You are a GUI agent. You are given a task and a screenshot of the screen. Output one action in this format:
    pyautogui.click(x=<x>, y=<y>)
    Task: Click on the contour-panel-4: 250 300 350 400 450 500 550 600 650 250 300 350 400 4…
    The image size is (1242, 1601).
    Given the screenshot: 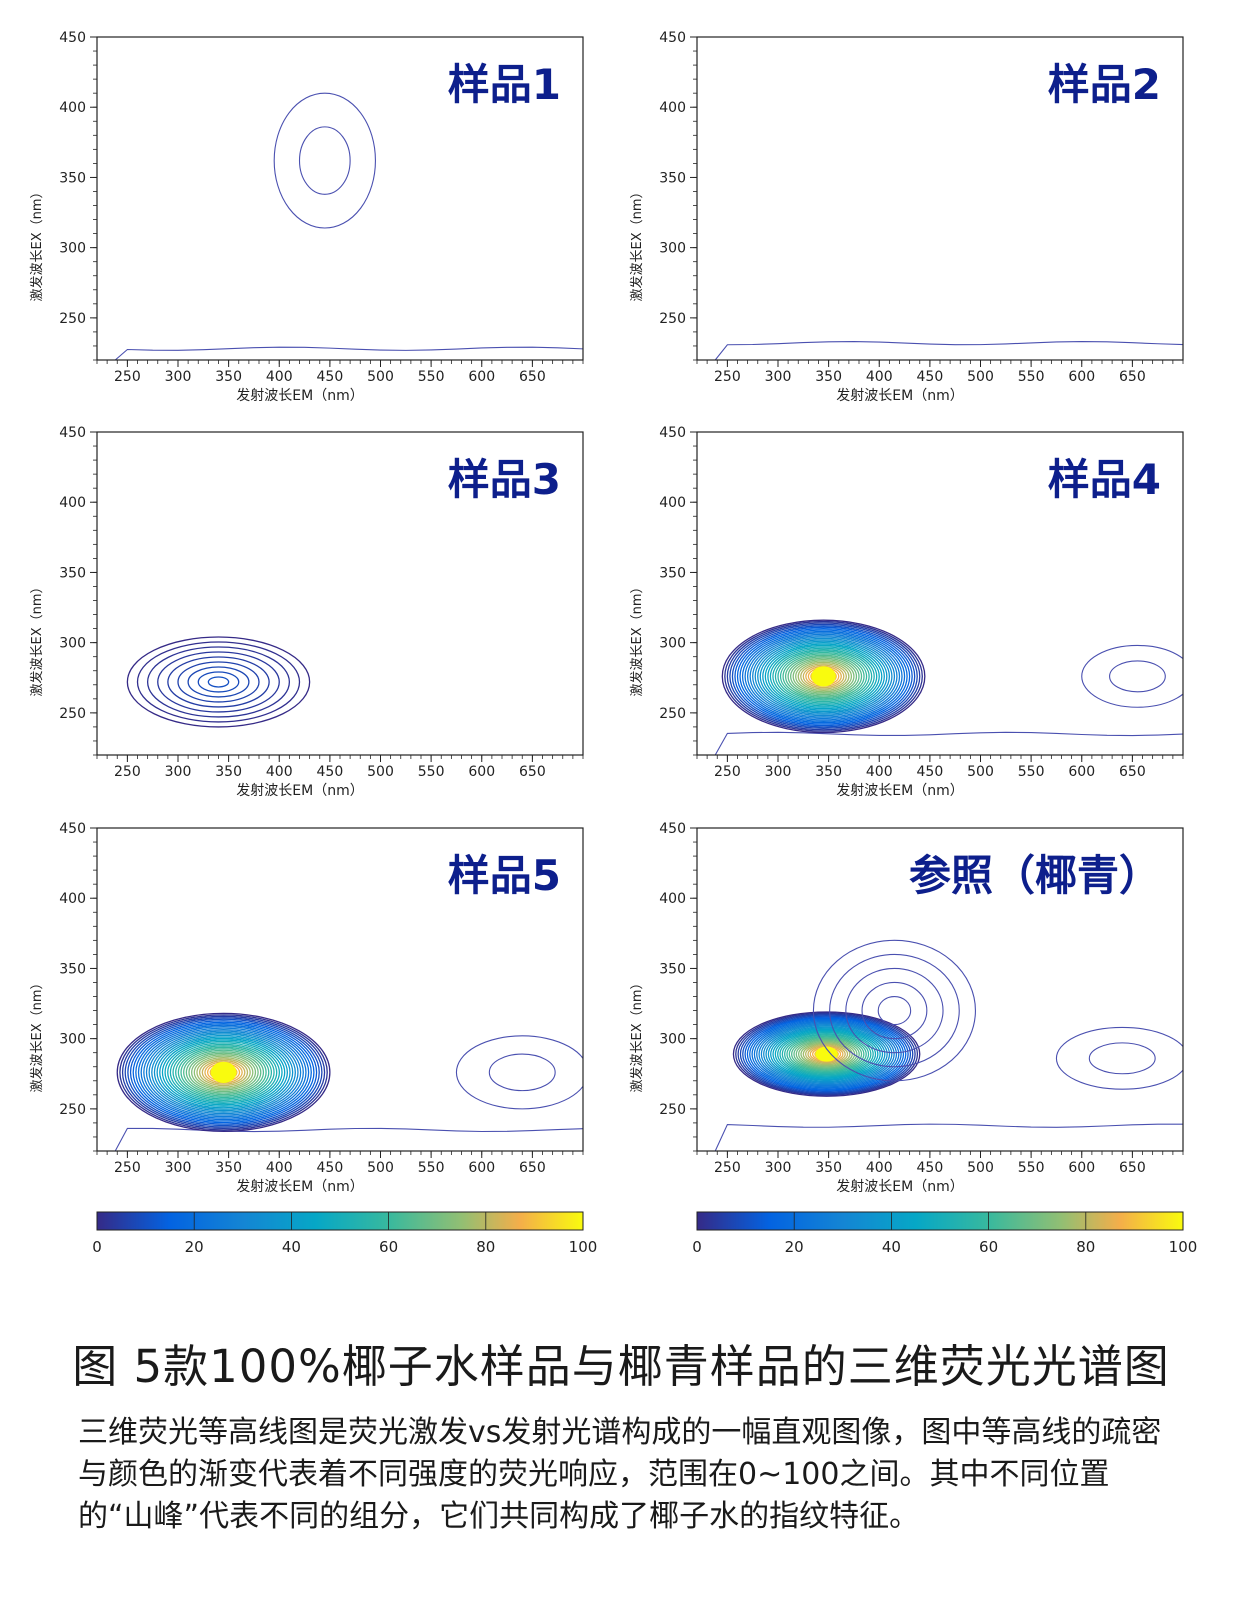 What is the action you would take?
    pyautogui.click(x=906, y=612)
    